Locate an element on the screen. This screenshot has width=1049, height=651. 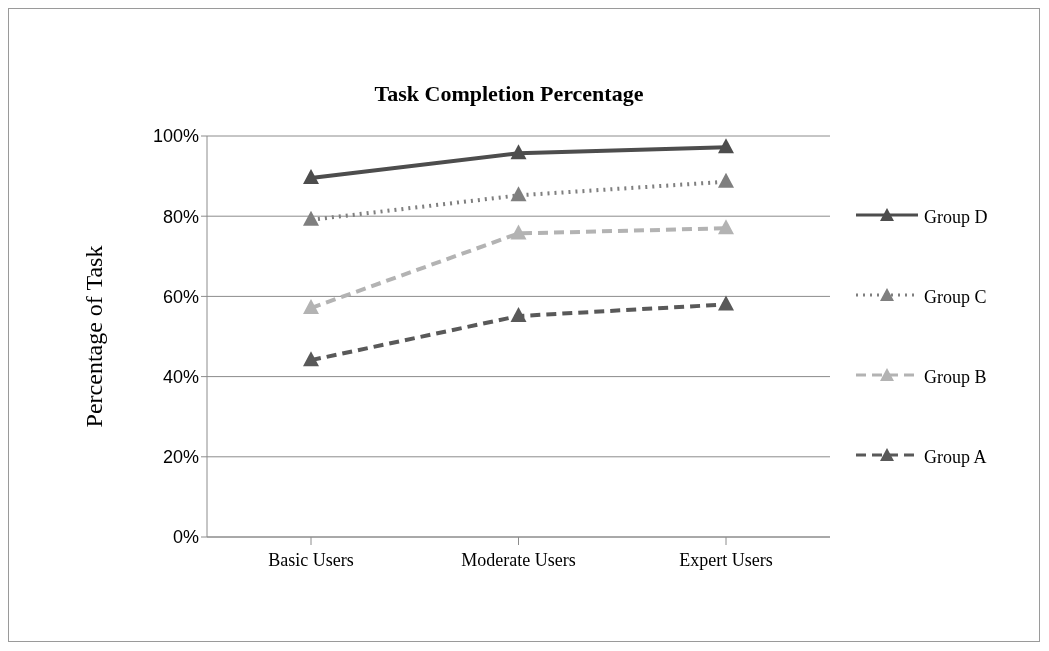
legend-label: Group D is located at coordinates (956, 217).